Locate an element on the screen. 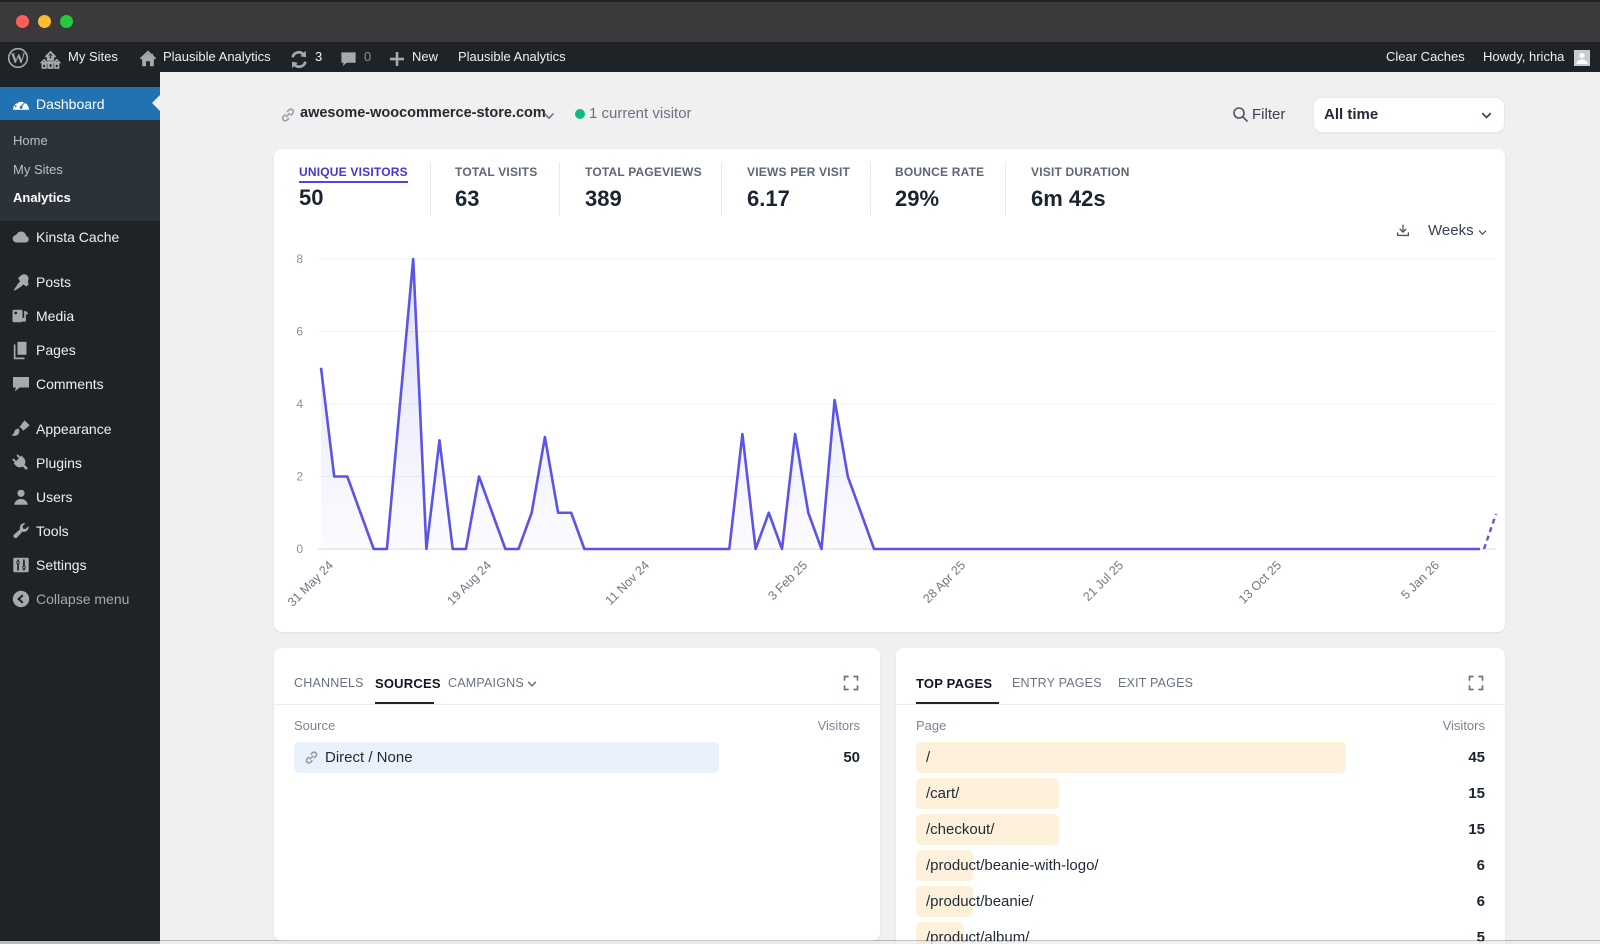 Image resolution: width=1600 pixels, height=944 pixels. svg-text: 3 Feb 25 is located at coordinates (787, 580).